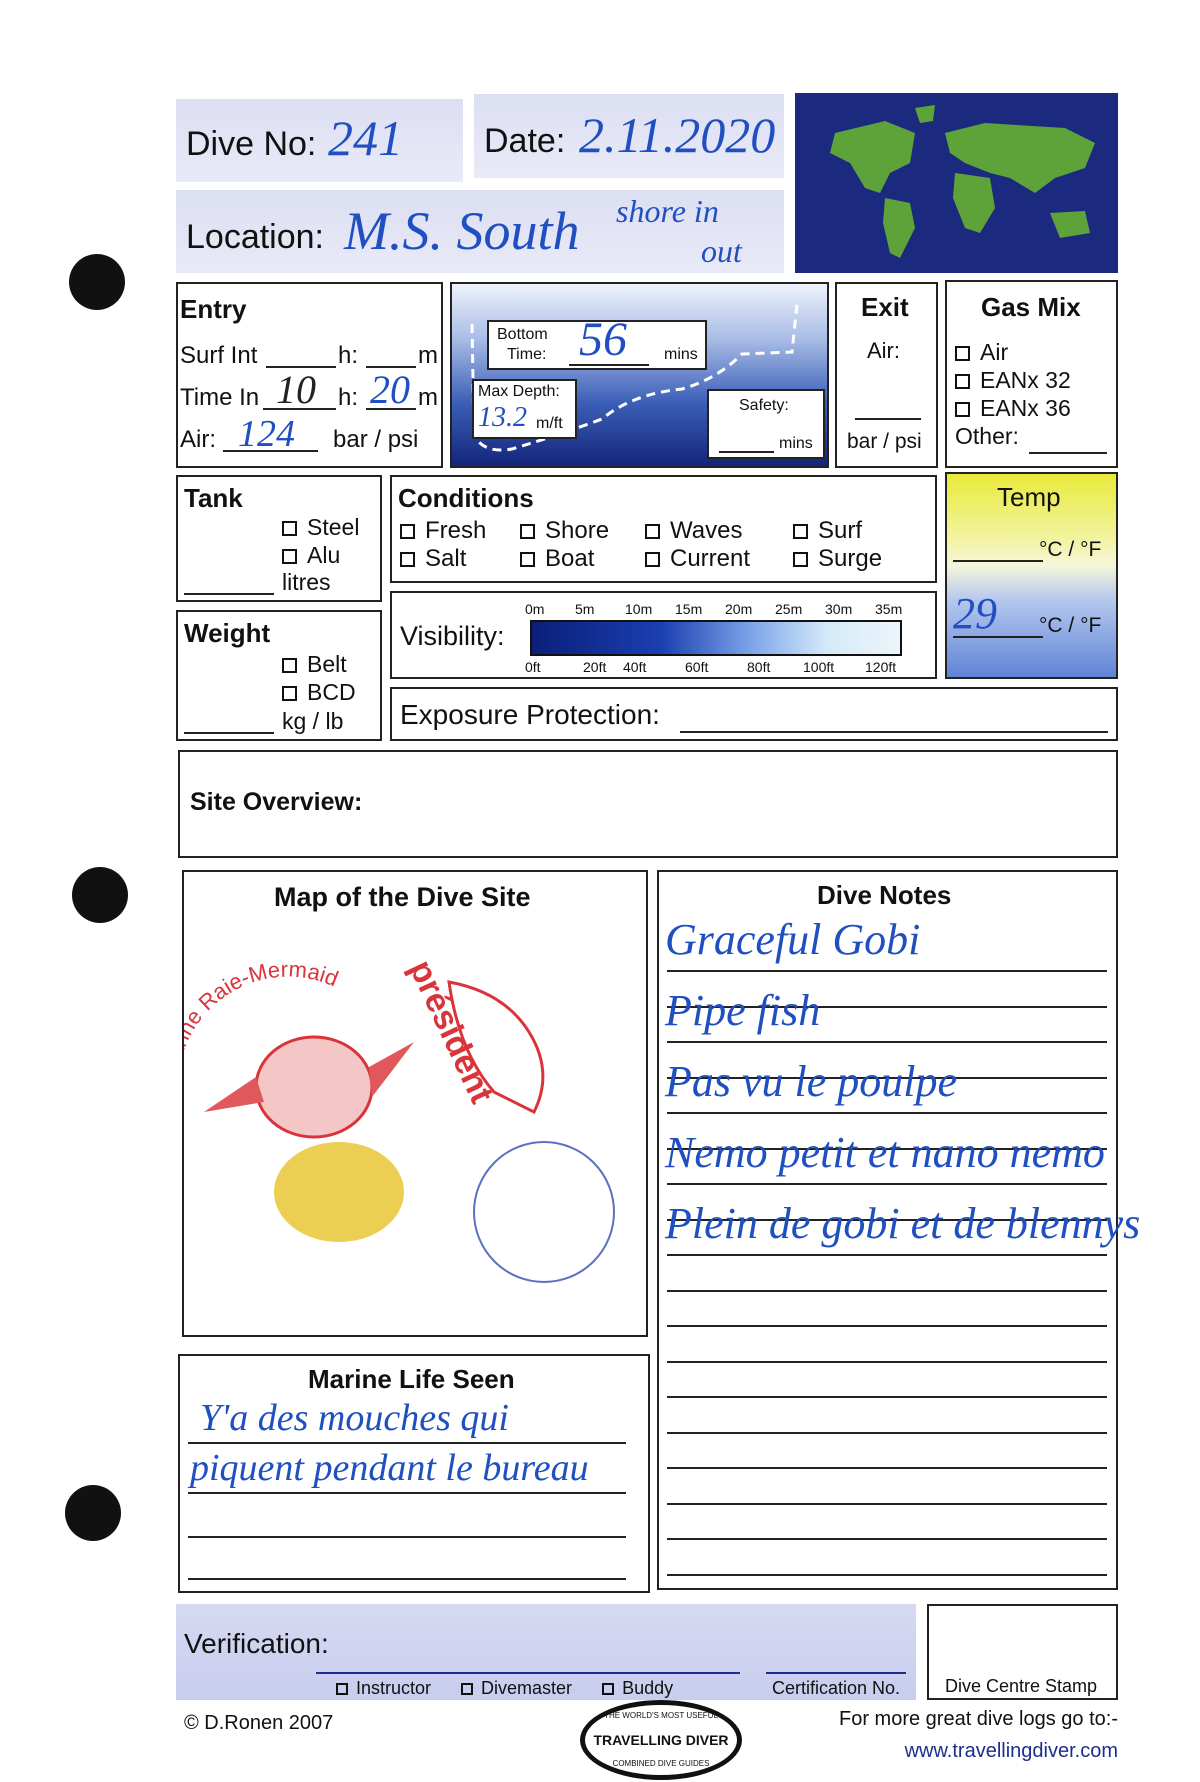 The height and width of the screenshot is (1782, 1200). Describe the element at coordinates (903, 1223) in the screenshot. I see `dive-note-line: Plein de gobi et de blennys` at that location.